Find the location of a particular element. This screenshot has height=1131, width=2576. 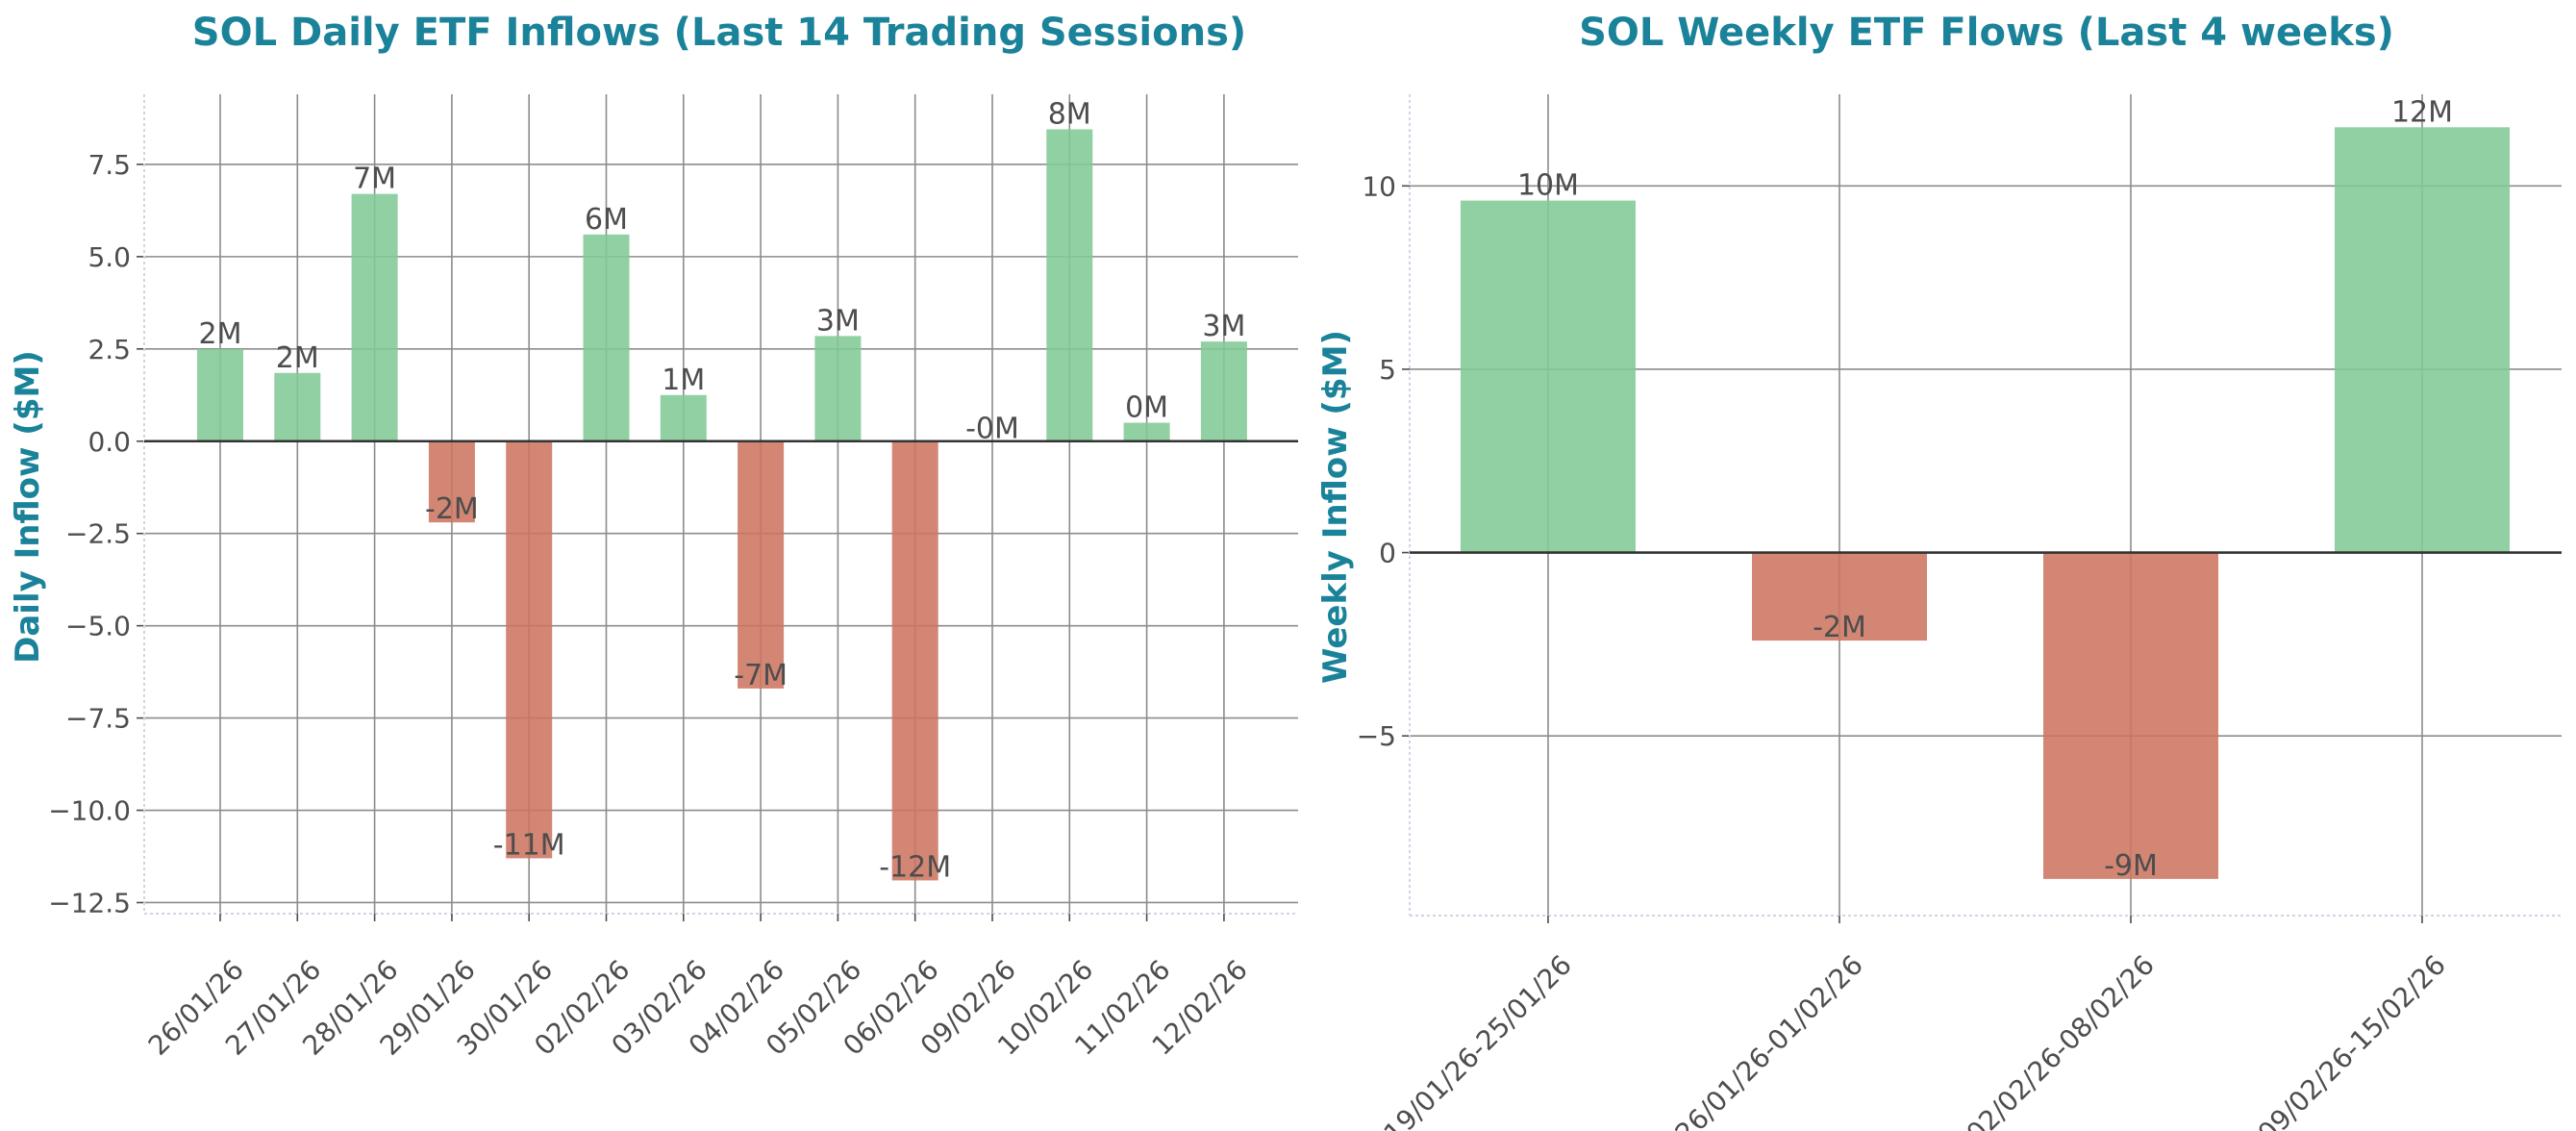

daily-data-label: -2M is located at coordinates (452, 509).